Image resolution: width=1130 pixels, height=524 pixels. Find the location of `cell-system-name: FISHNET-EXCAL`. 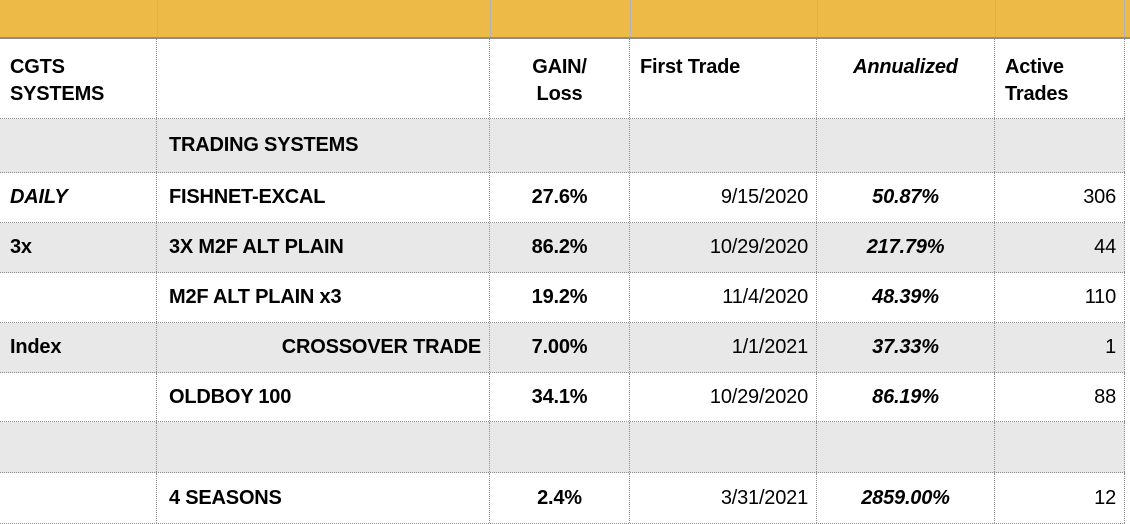

cell-system-name: FISHNET-EXCAL is located at coordinates (323, 197).